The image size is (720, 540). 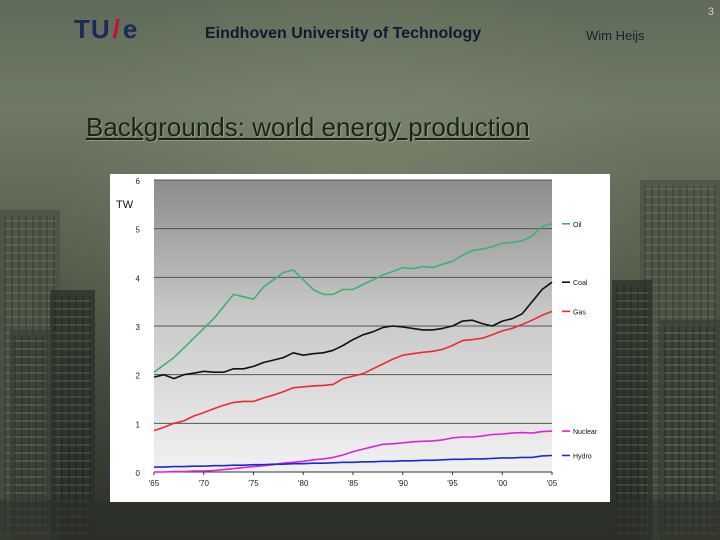 What do you see at coordinates (502, 483) in the screenshot?
I see `x-tick-label: '00` at bounding box center [502, 483].